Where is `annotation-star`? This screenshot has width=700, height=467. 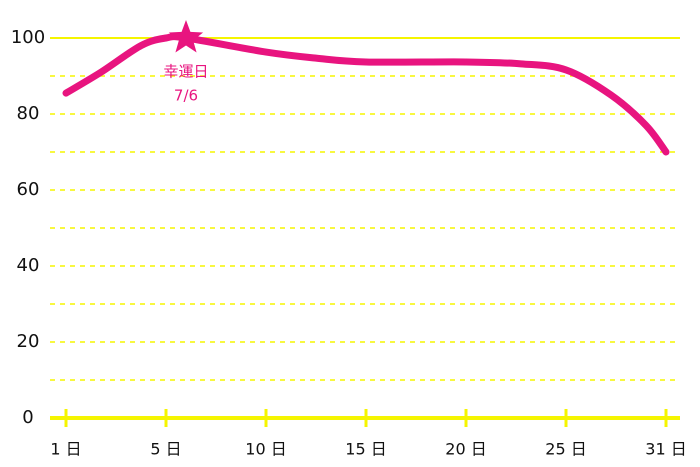
annotation-star is located at coordinates (186, 36).